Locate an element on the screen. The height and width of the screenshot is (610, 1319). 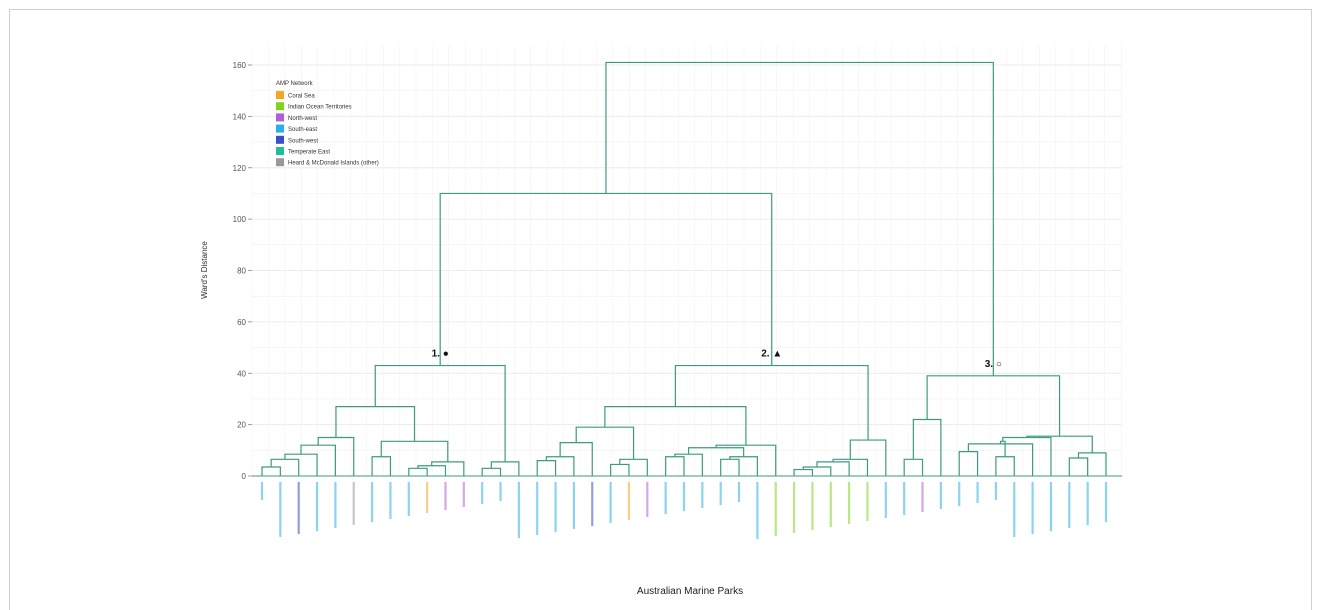
y-tick-label: 80 is located at coordinates (241, 271).